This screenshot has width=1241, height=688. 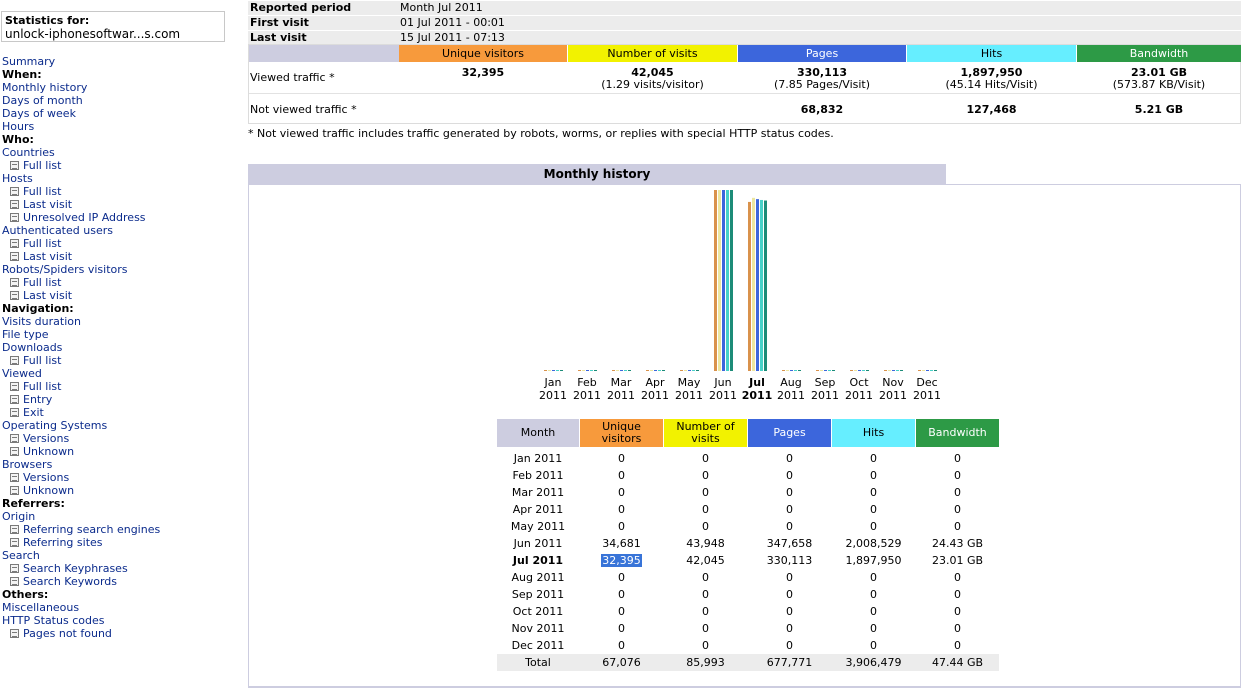 What do you see at coordinates (81, 412) in the screenshot?
I see `menu-sublink-exit: Exit` at bounding box center [81, 412].